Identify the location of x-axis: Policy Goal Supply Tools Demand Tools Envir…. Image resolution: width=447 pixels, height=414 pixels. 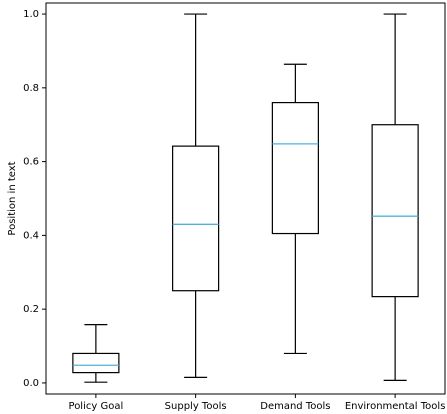
(257, 403).